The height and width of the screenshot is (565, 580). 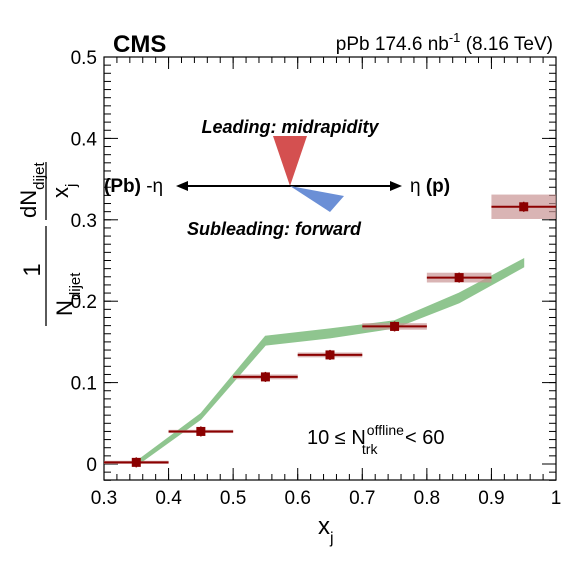 I want to click on leading-jet-cone, so click(x=290, y=161).